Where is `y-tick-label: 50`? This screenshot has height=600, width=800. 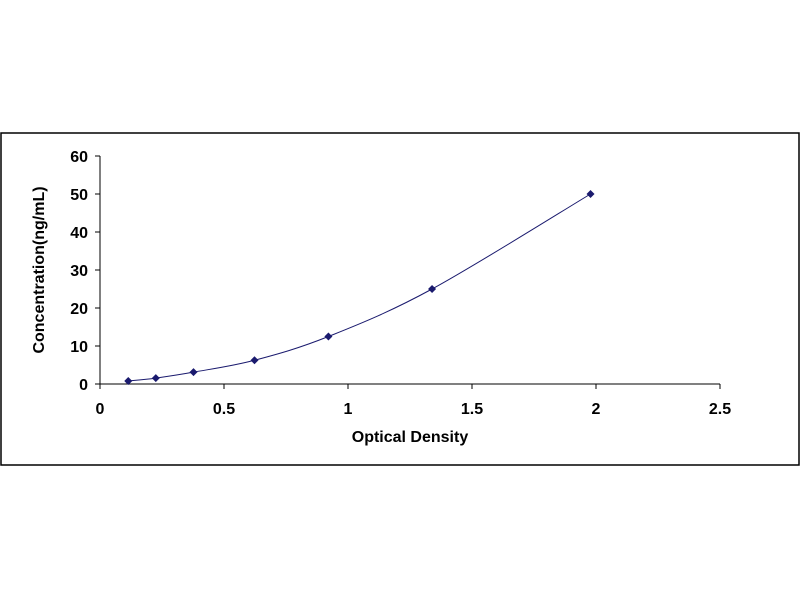 y-tick-label: 50 is located at coordinates (79, 195).